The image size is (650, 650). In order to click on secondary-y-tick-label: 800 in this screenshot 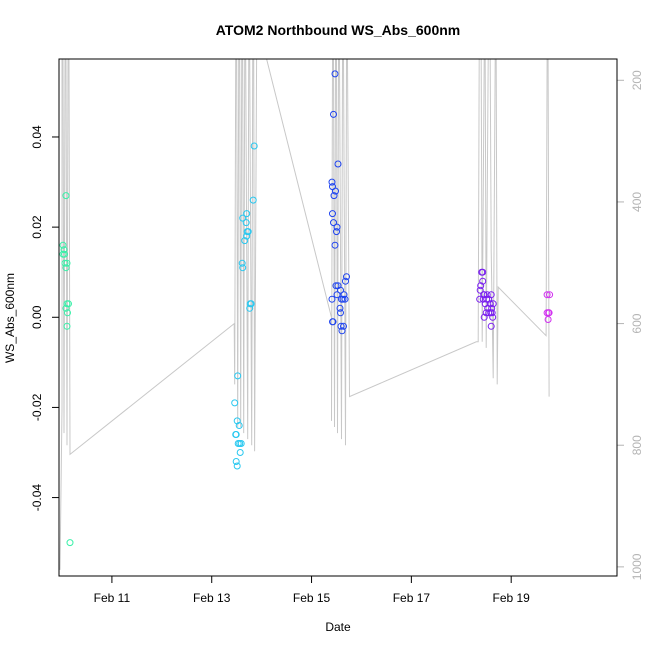, I will do `click(637, 445)`.